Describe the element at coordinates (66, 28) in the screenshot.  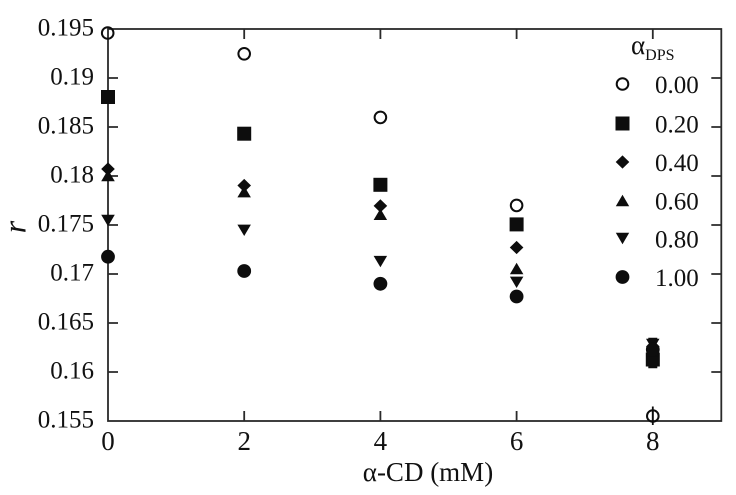
I see `svg-text: 0.195` at that location.